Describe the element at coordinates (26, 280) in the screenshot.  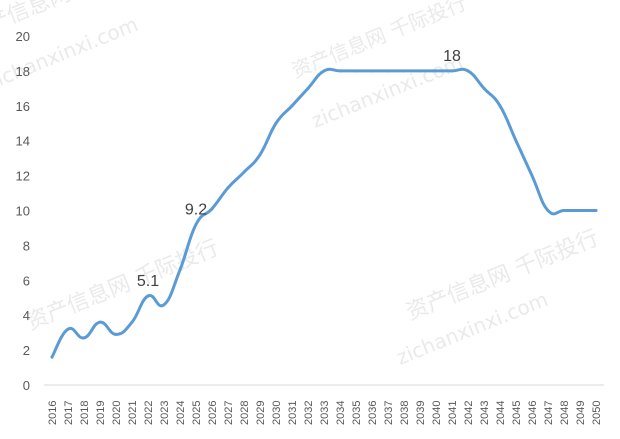
I see `y-tick-label: 6` at that location.